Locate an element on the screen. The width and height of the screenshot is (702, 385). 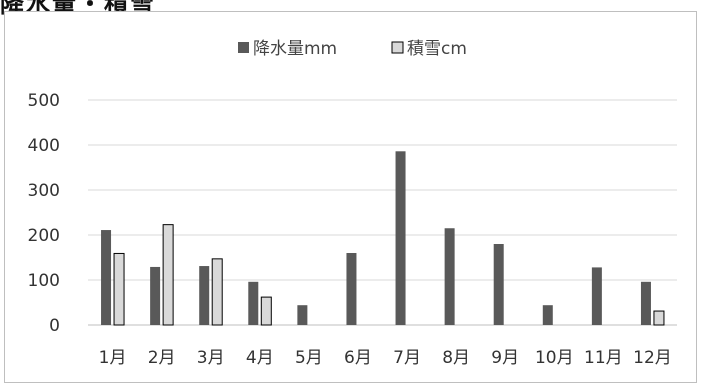
x-tick-label: 4月 is located at coordinates (260, 358).